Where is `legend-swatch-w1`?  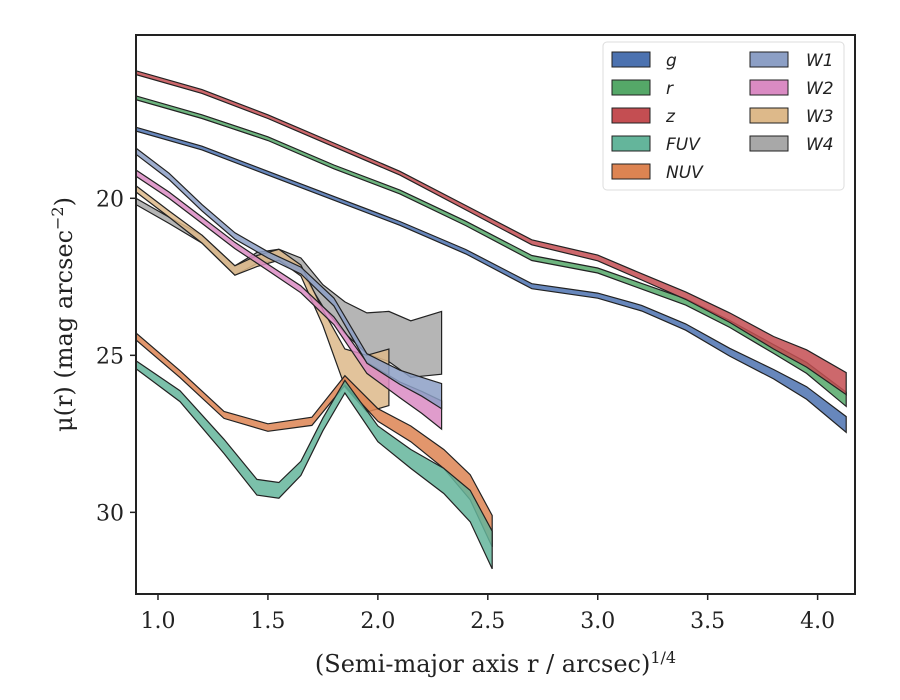 legend-swatch-w1 is located at coordinates (769, 59).